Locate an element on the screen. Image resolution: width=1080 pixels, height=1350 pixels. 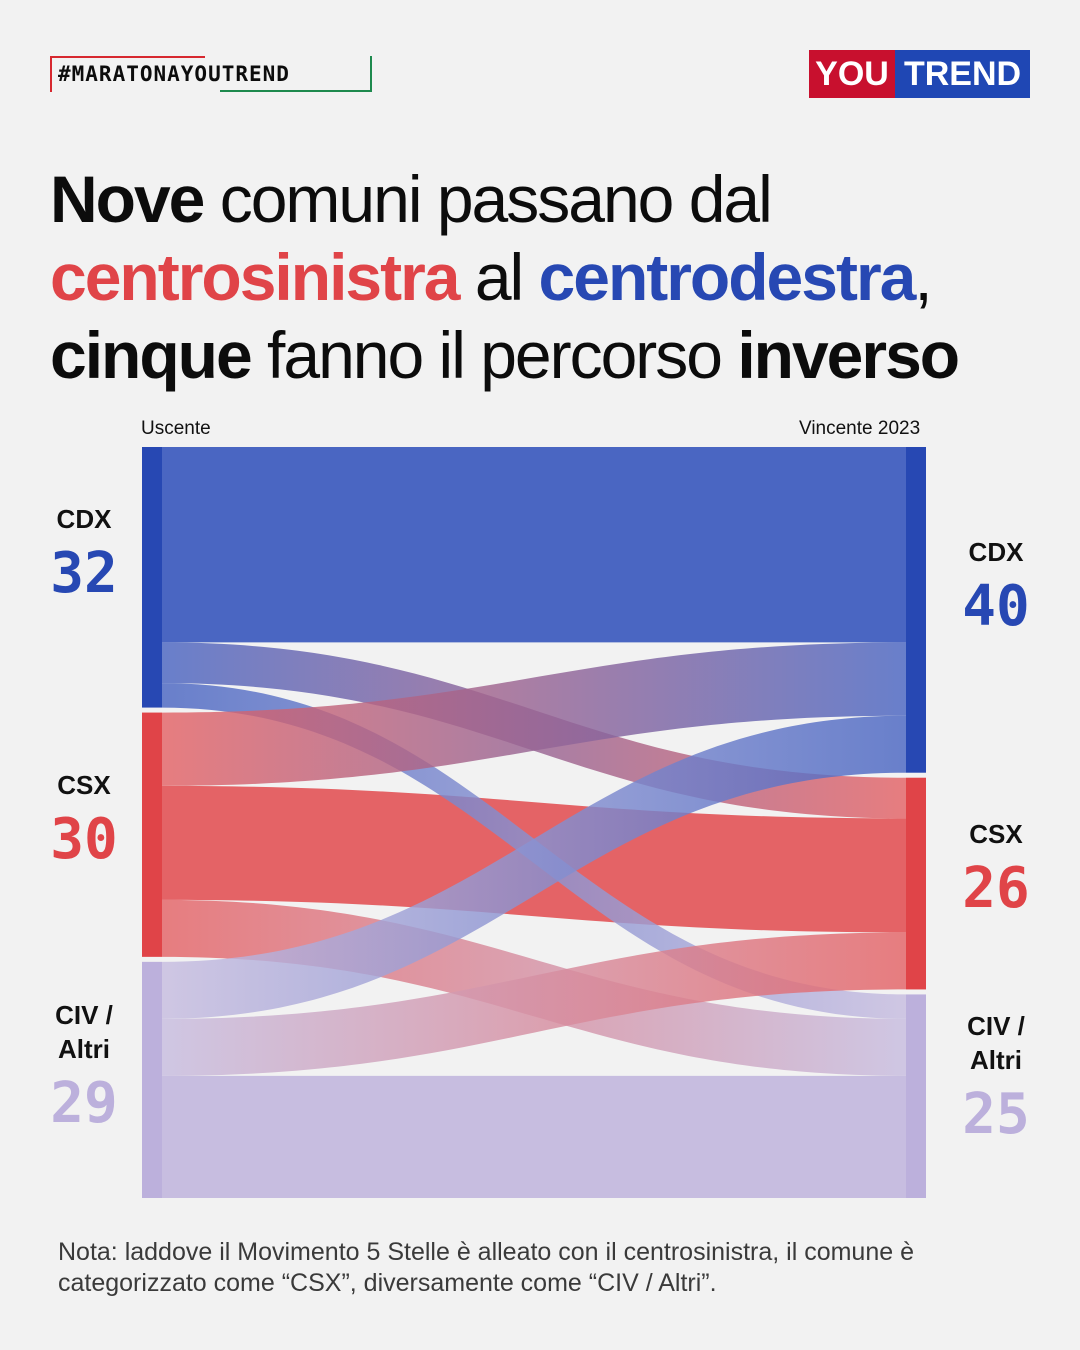
title-text-2: al is located at coordinates (498, 277).